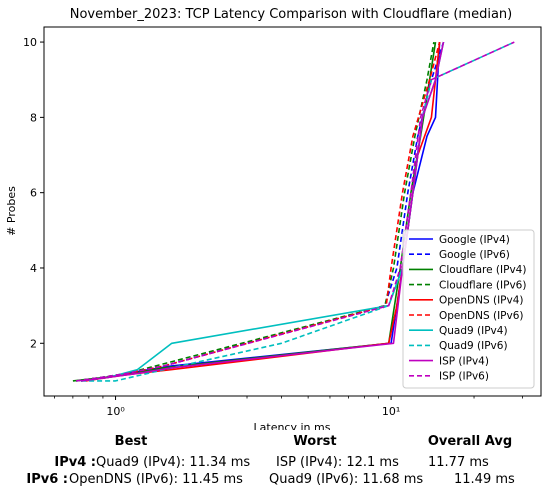 The width and height of the screenshot is (548, 496). Describe the element at coordinates (481, 316) in the screenshot. I see `legend-label: OpenDNS (IPv6)` at that location.